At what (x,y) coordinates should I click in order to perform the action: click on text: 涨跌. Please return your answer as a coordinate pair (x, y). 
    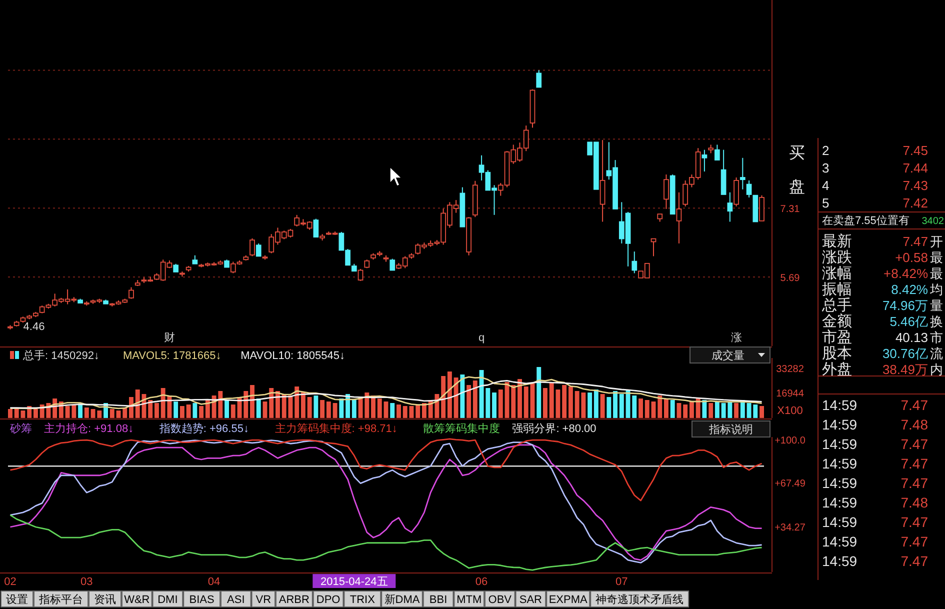
    Looking at the image, I should click on (837, 257).